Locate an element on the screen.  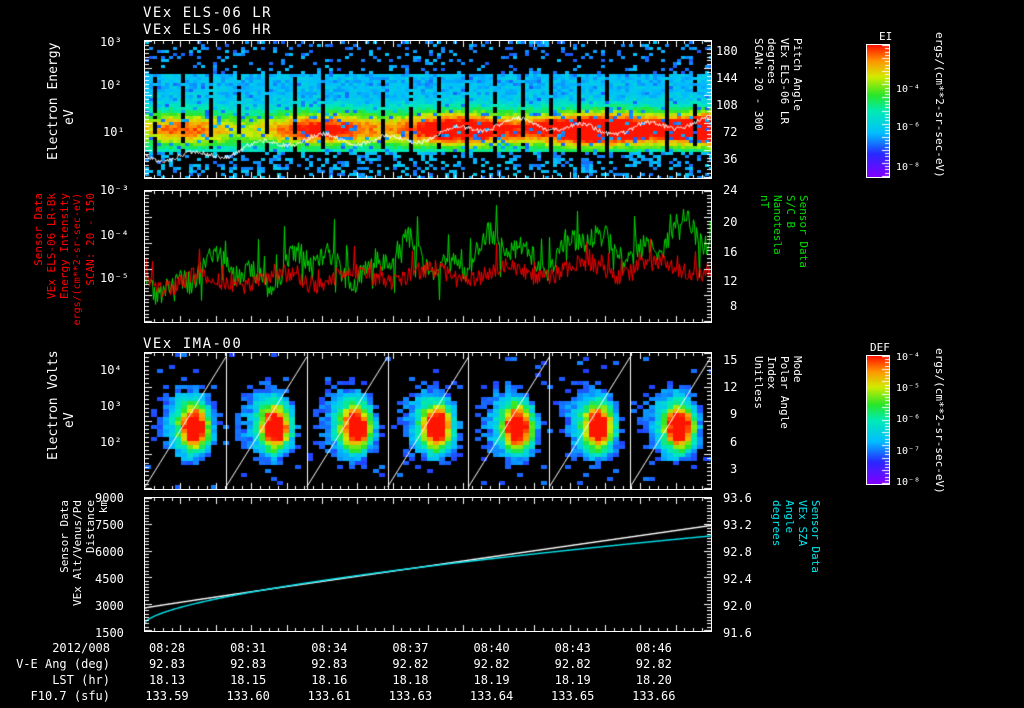
bottom-cell-2-5: 18.19 is located at coordinates (572, 680).